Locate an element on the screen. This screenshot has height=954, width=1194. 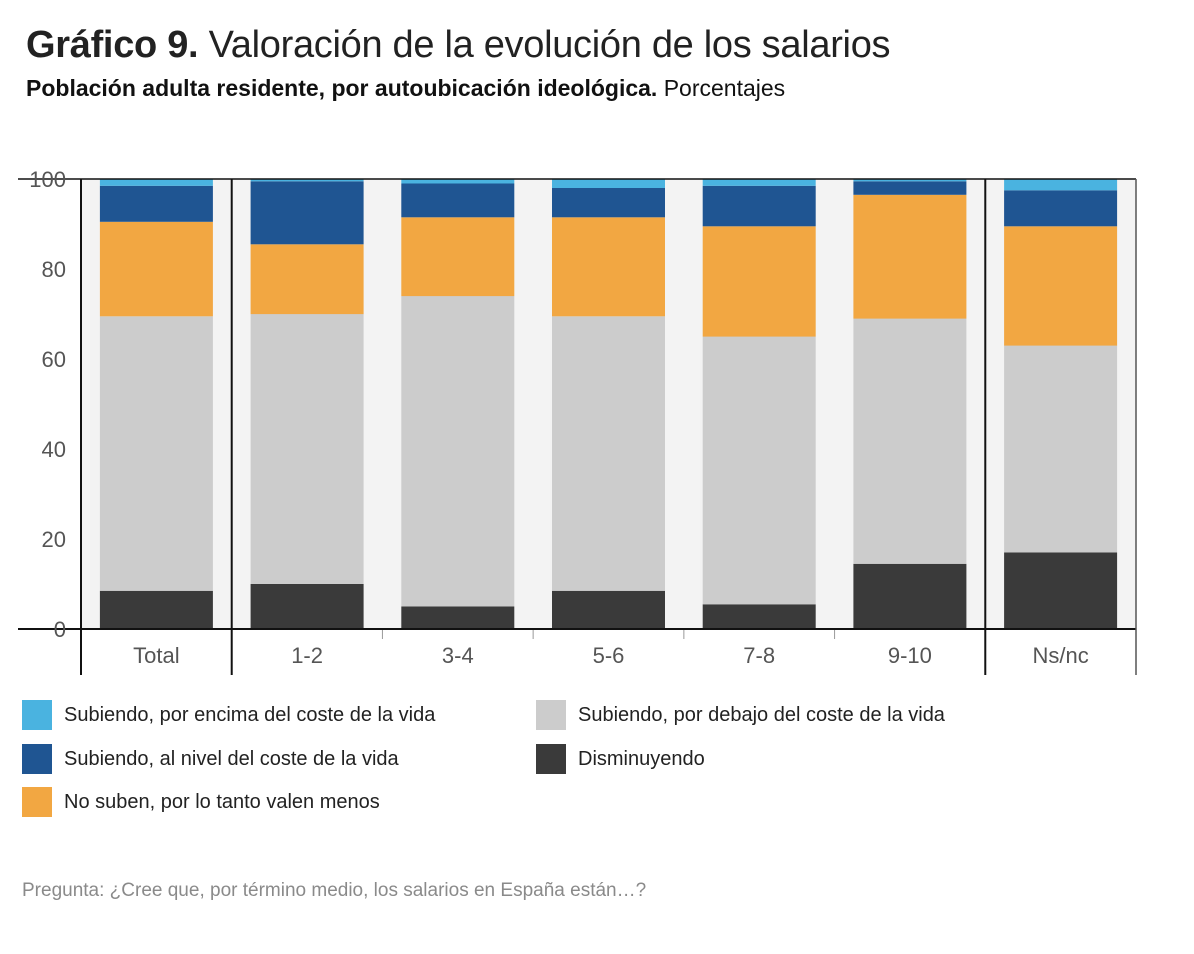
bar-segment-3-4-s1 is located at coordinates (458, 451).